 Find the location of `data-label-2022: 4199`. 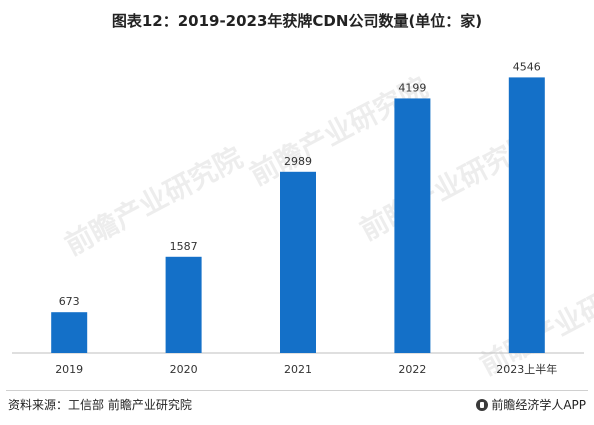

data-label-2022: 4199 is located at coordinates (412, 87).